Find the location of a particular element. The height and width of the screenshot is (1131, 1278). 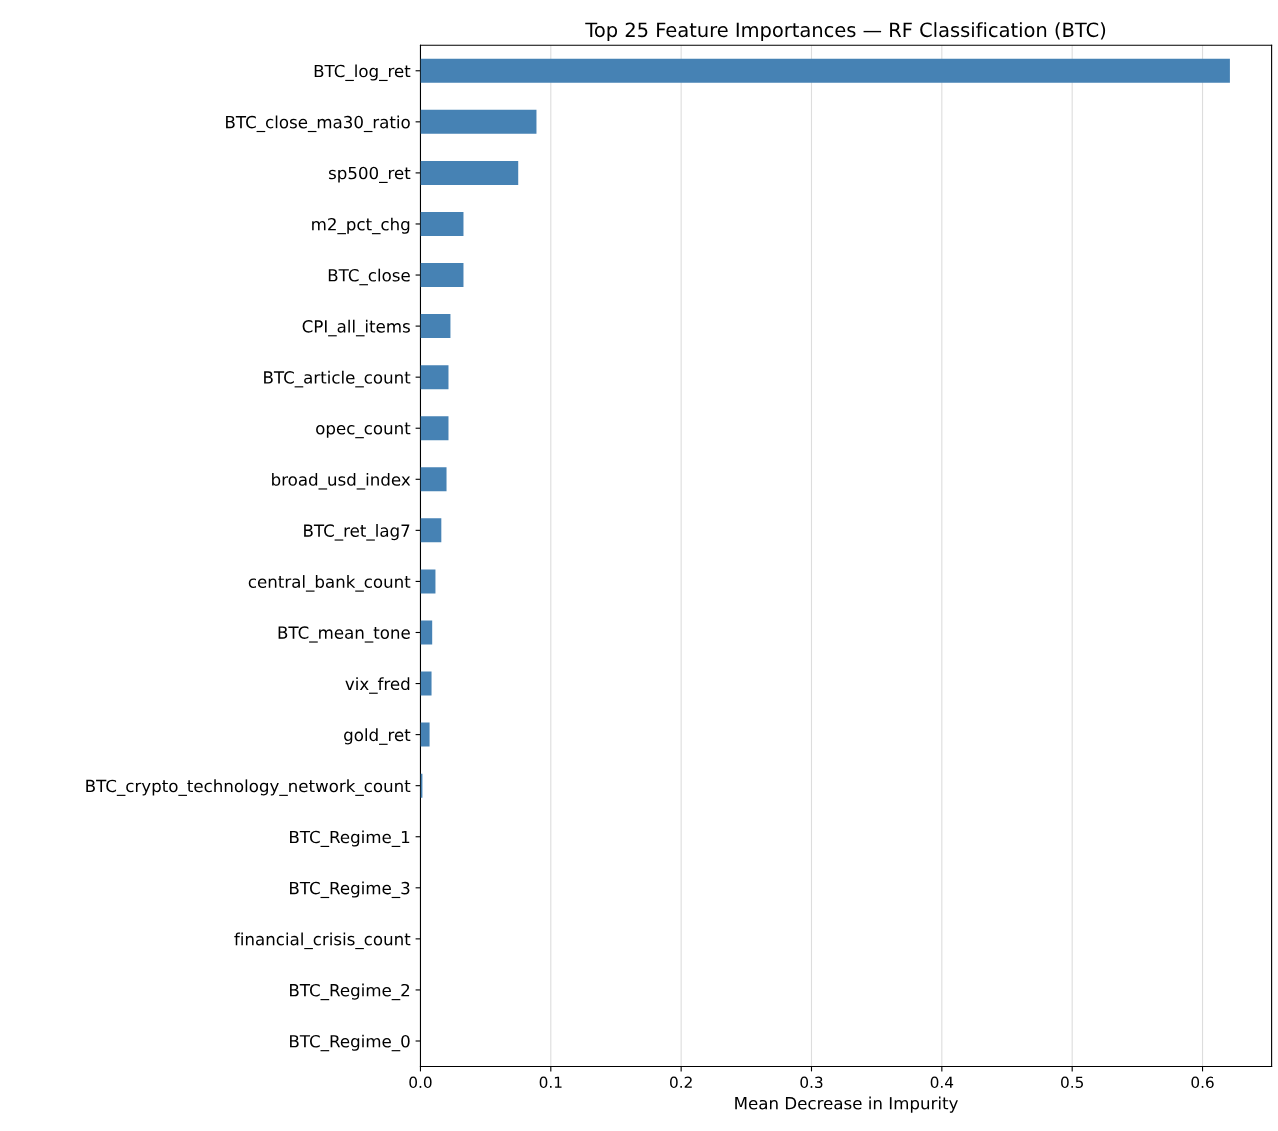

y-tick-label: vix_fred is located at coordinates (377, 685).